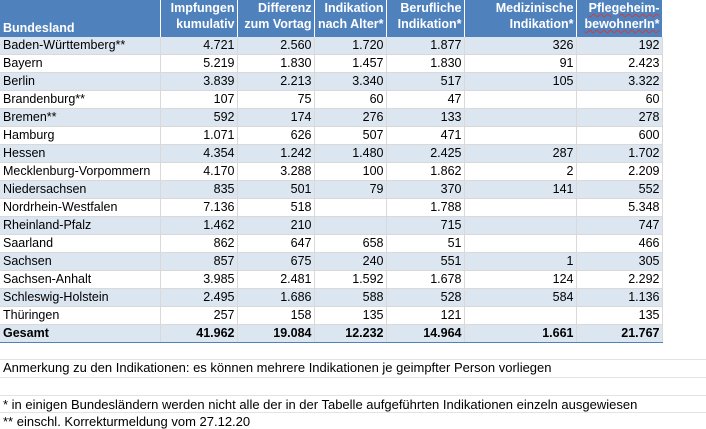 The height and width of the screenshot is (429, 706). Describe the element at coordinates (520, 189) in the screenshot. I see `cell-medizinische-indikation: 141` at that location.